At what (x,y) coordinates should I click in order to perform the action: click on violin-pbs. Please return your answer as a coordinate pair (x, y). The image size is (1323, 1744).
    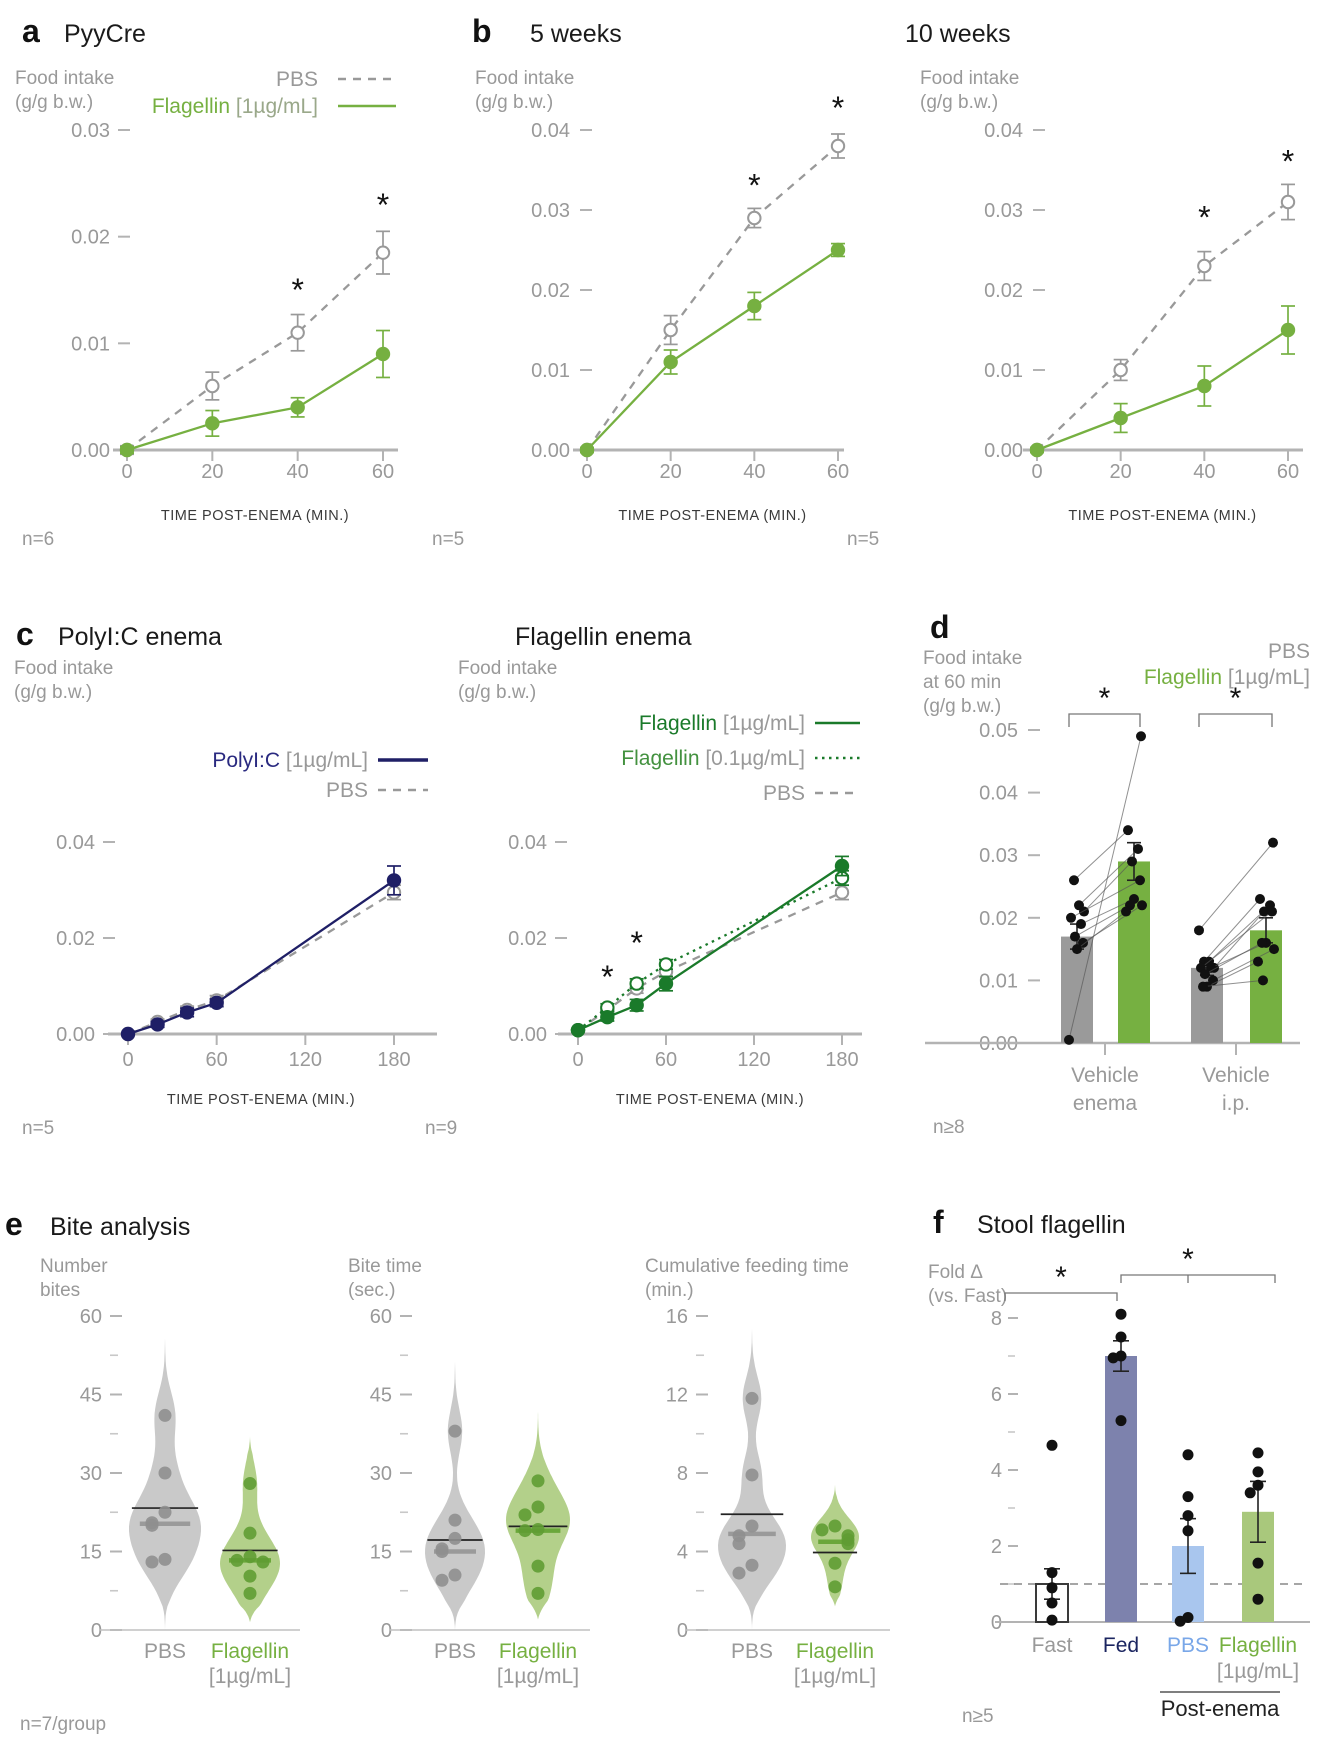
    Looking at the image, I should click on (752, 1465).